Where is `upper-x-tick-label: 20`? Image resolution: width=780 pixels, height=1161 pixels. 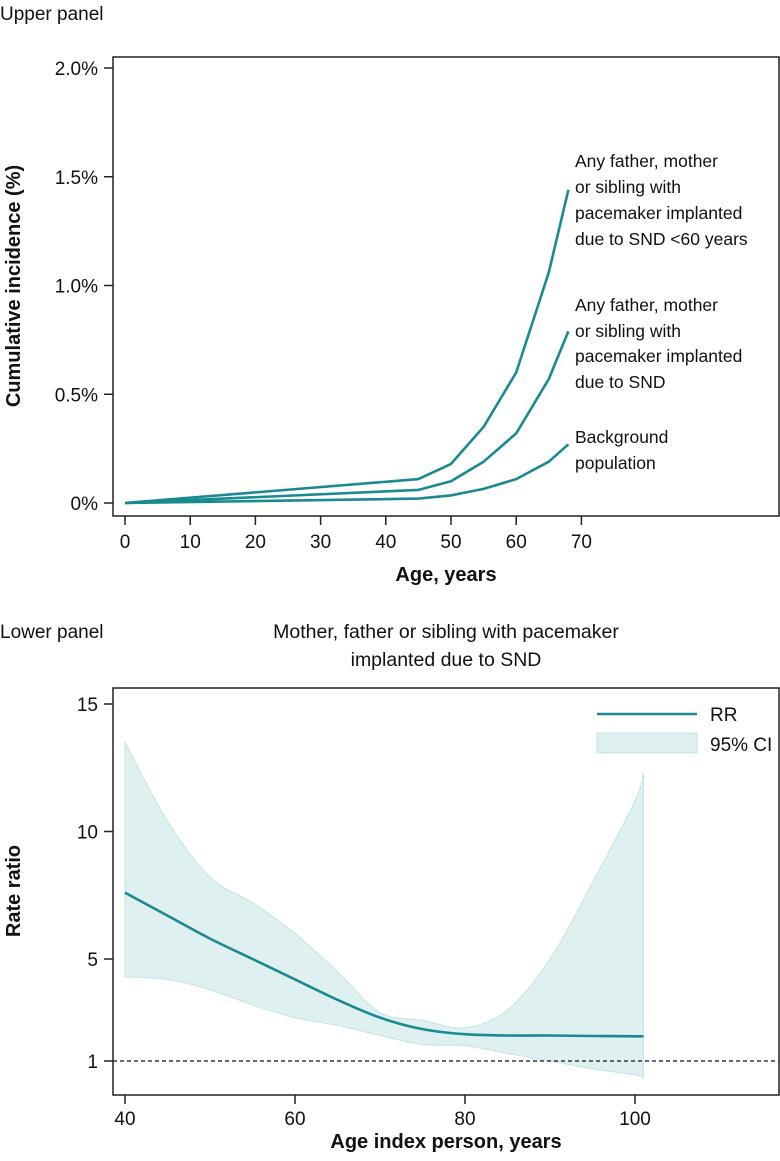 upper-x-tick-label: 20 is located at coordinates (255, 542).